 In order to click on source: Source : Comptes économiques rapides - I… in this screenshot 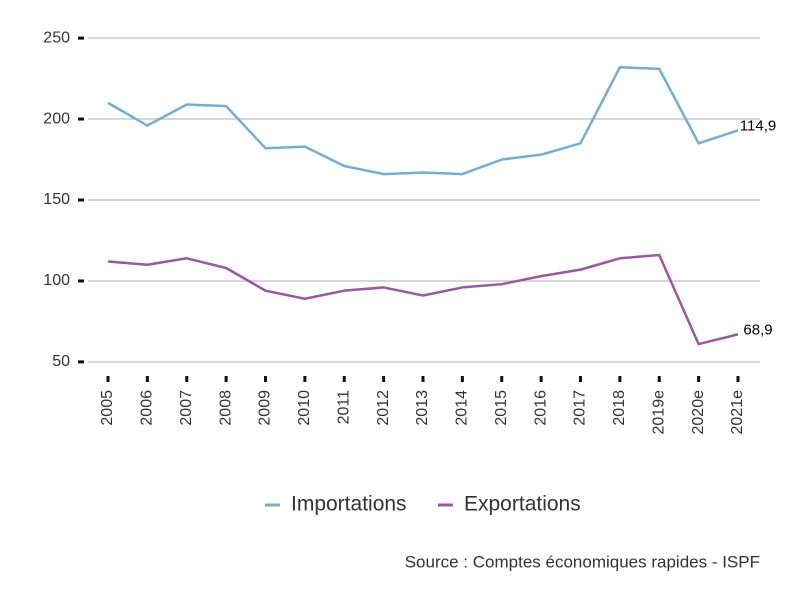, I will do `click(582, 561)`.